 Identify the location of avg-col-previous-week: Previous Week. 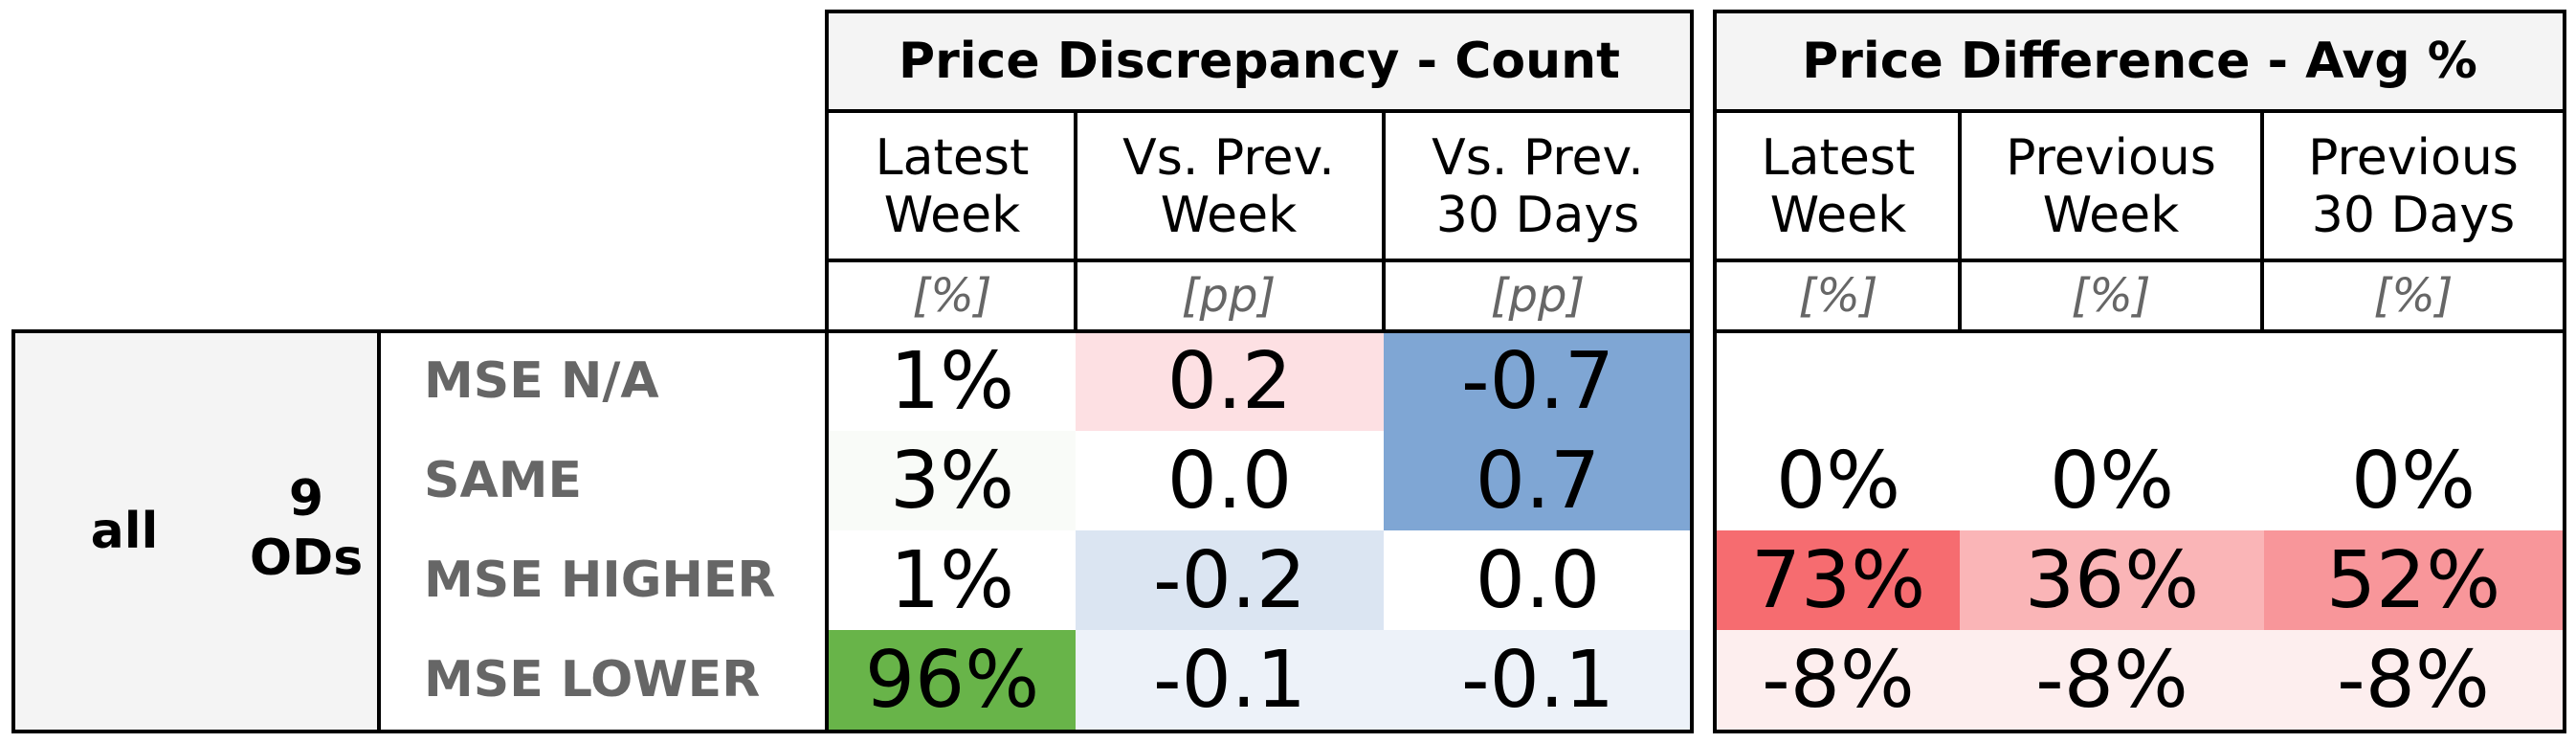
(2111, 186).